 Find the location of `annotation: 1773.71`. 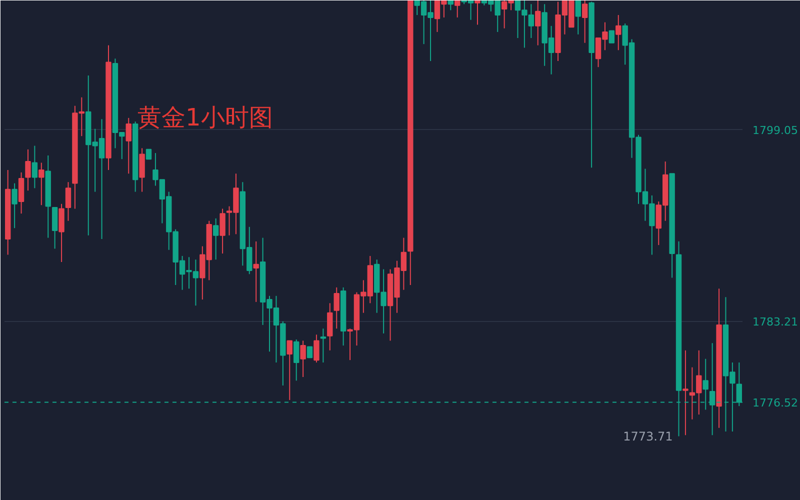

annotation: 1773.71 is located at coordinates (648, 437).